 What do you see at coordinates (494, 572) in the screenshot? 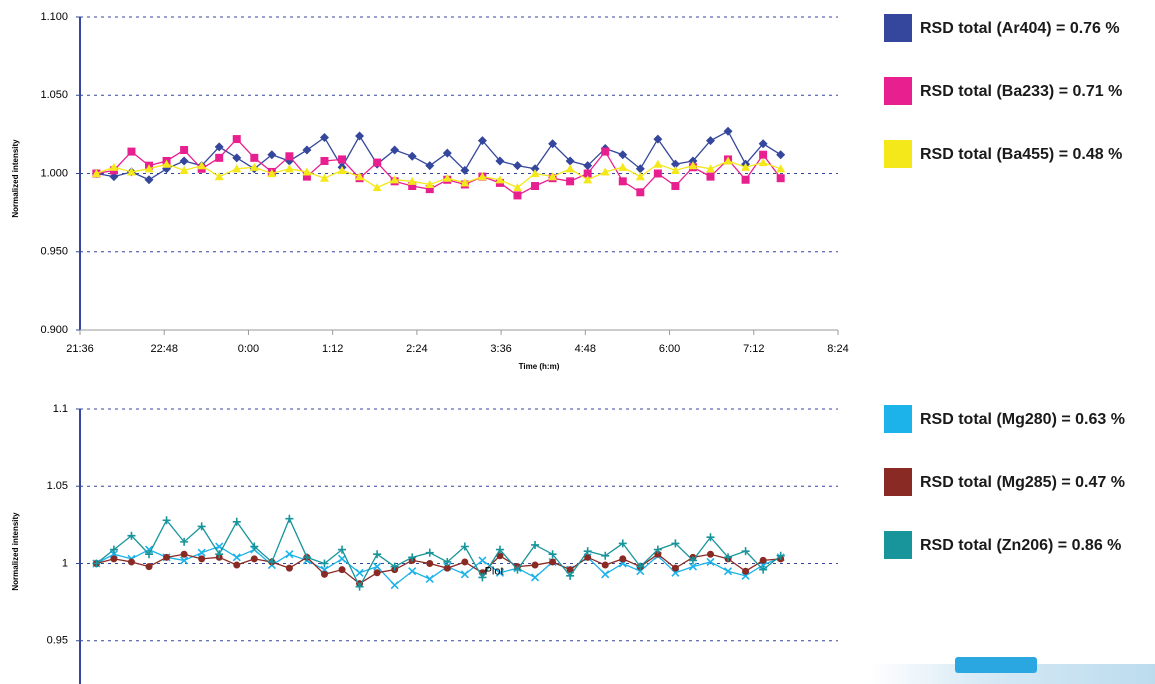
I see `annotation: Plot` at bounding box center [494, 572].